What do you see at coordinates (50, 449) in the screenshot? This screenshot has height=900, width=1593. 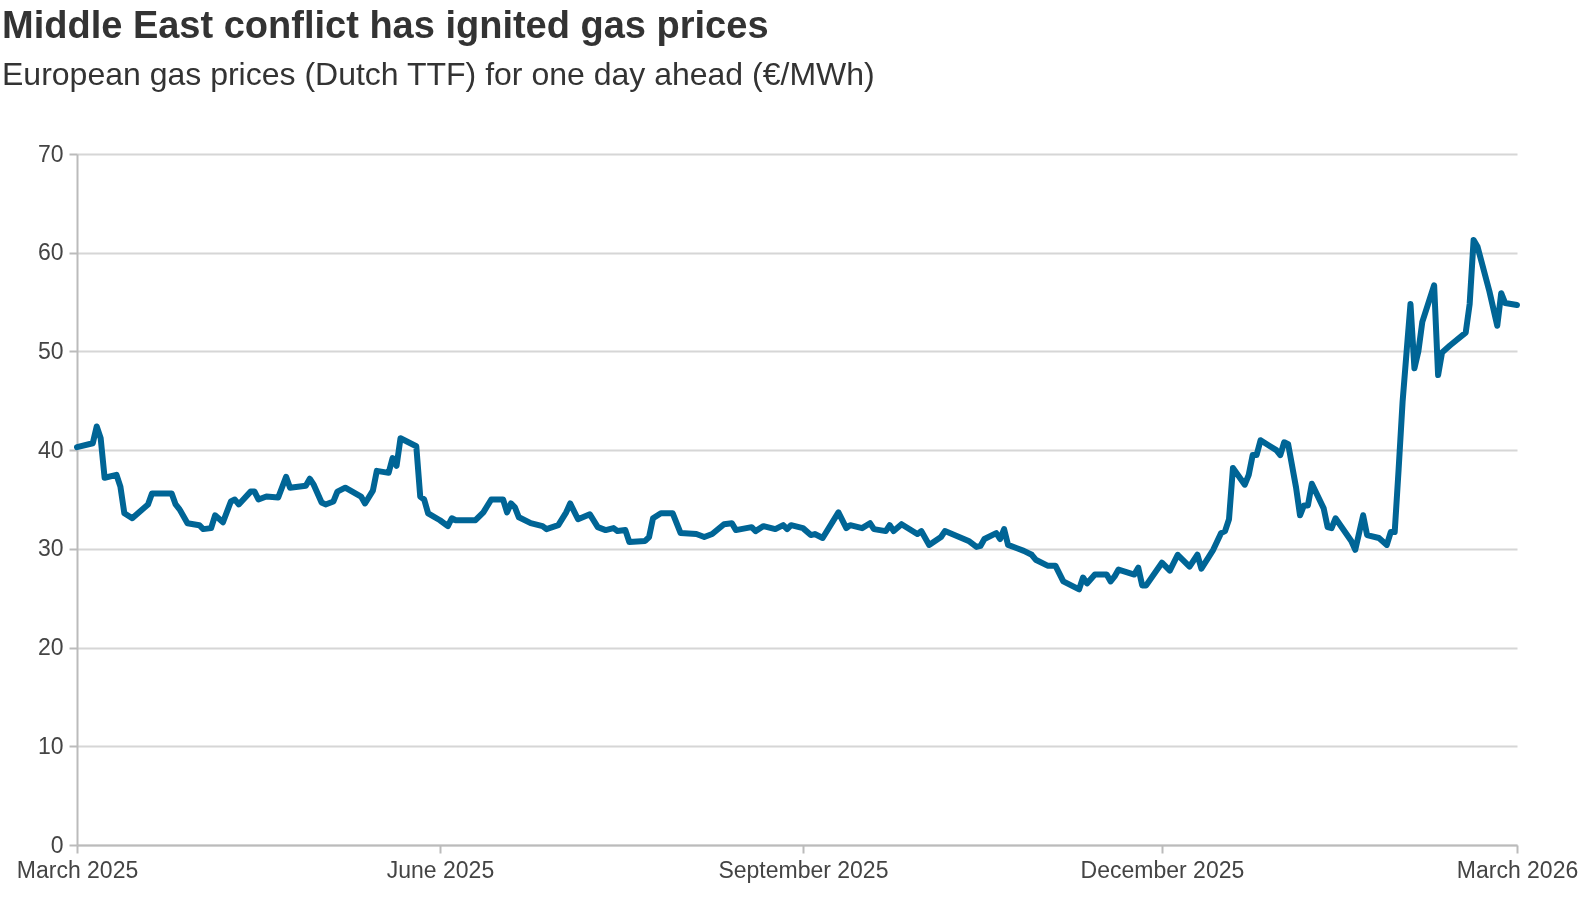 I see `y-tick-label: 40` at bounding box center [50, 449].